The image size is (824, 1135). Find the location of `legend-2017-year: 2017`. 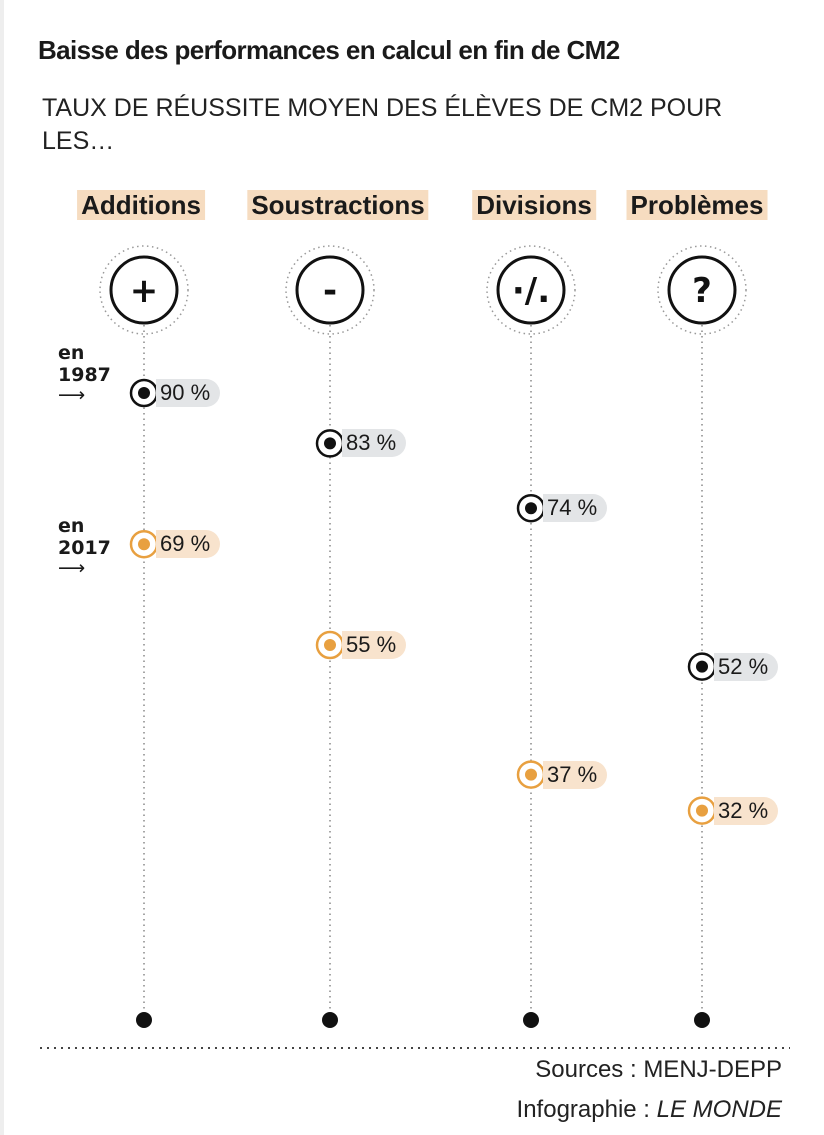

legend-2017-year: 2017 is located at coordinates (84, 548).